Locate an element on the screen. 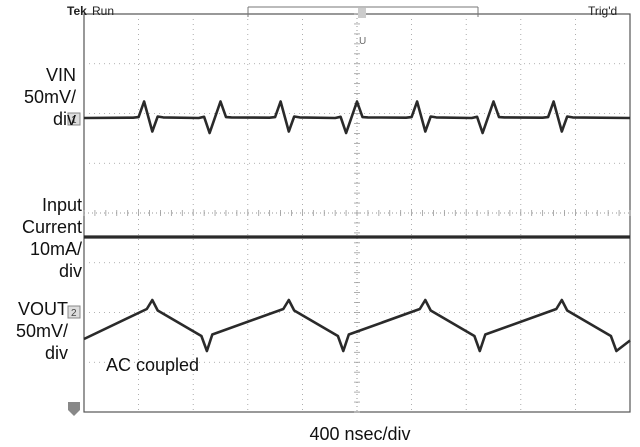 This screenshot has height=447, width=640. ch1-ground-marker is located at coordinates (74, 119).